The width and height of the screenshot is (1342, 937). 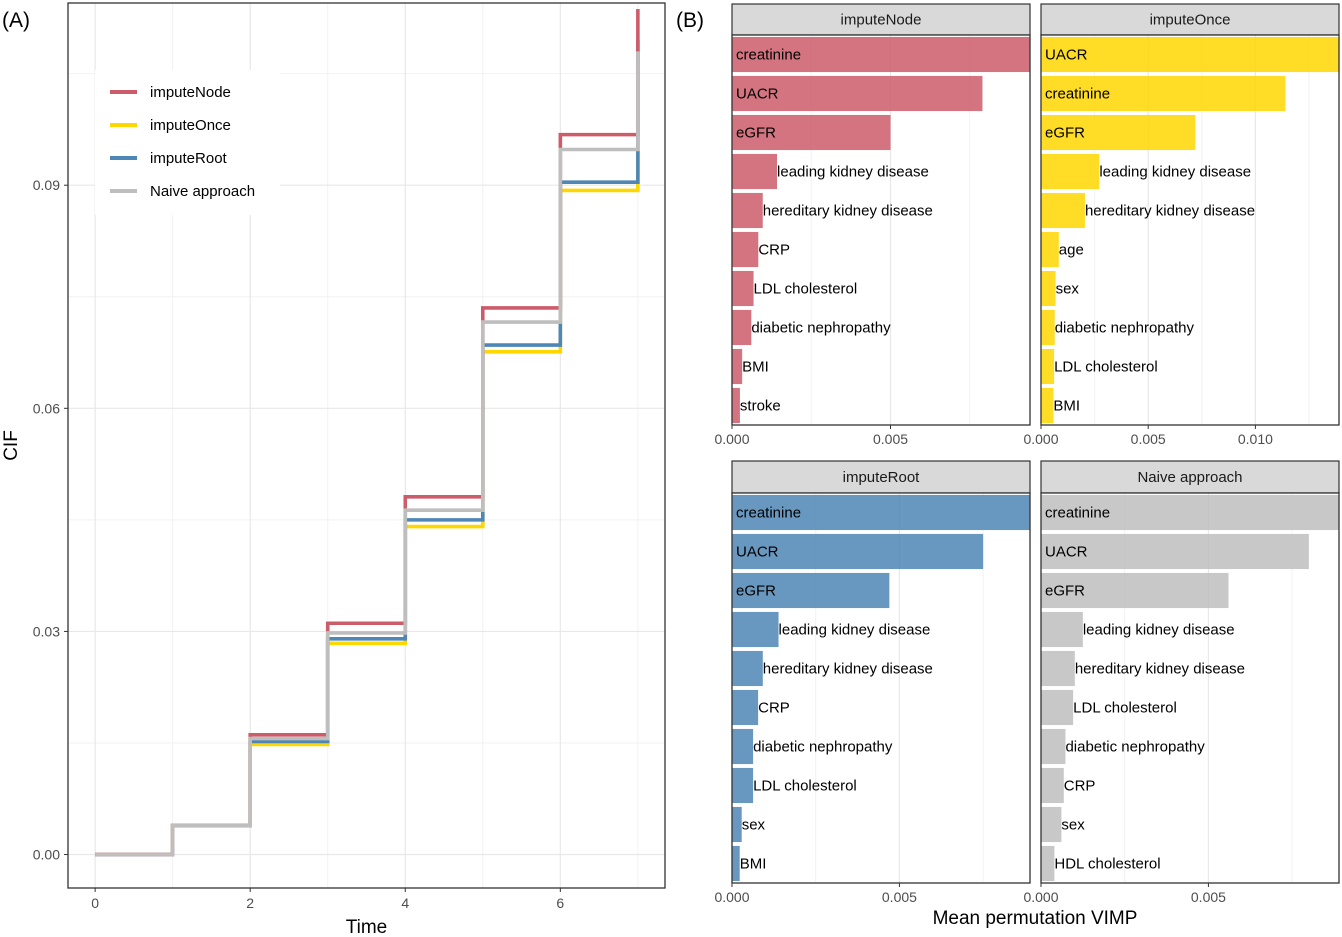 I want to click on facet-strip-label: imputeRoot, so click(x=882, y=477).